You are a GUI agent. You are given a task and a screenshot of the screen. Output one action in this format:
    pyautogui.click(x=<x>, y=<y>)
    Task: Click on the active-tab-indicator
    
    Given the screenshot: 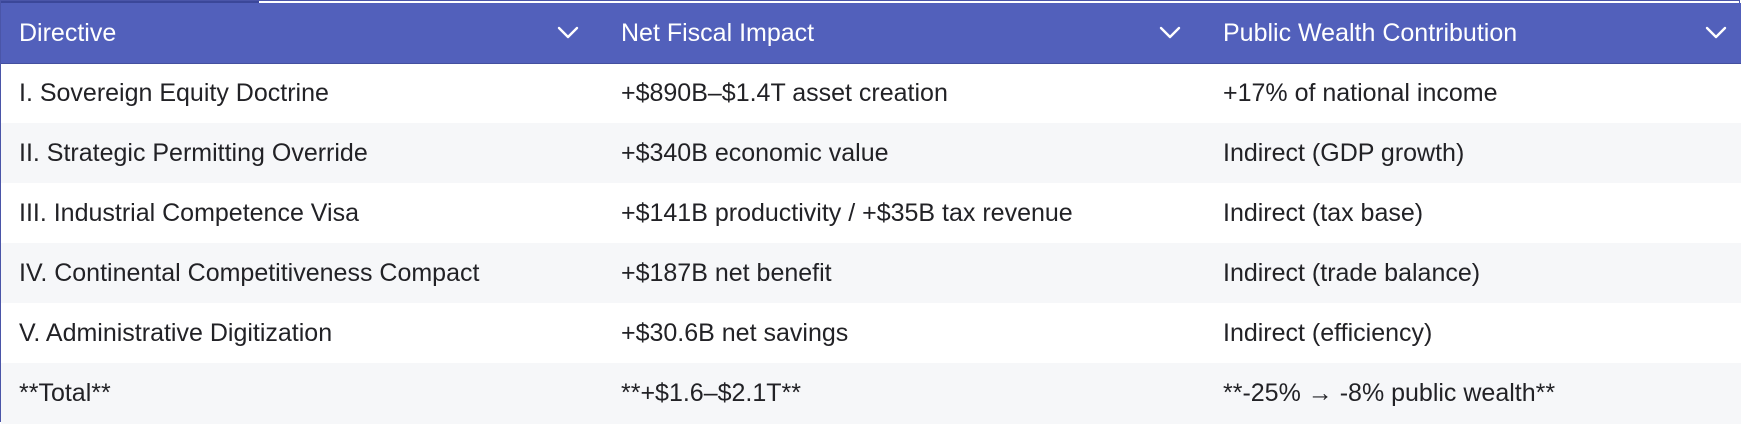 What is the action you would take?
    pyautogui.click(x=130, y=2)
    